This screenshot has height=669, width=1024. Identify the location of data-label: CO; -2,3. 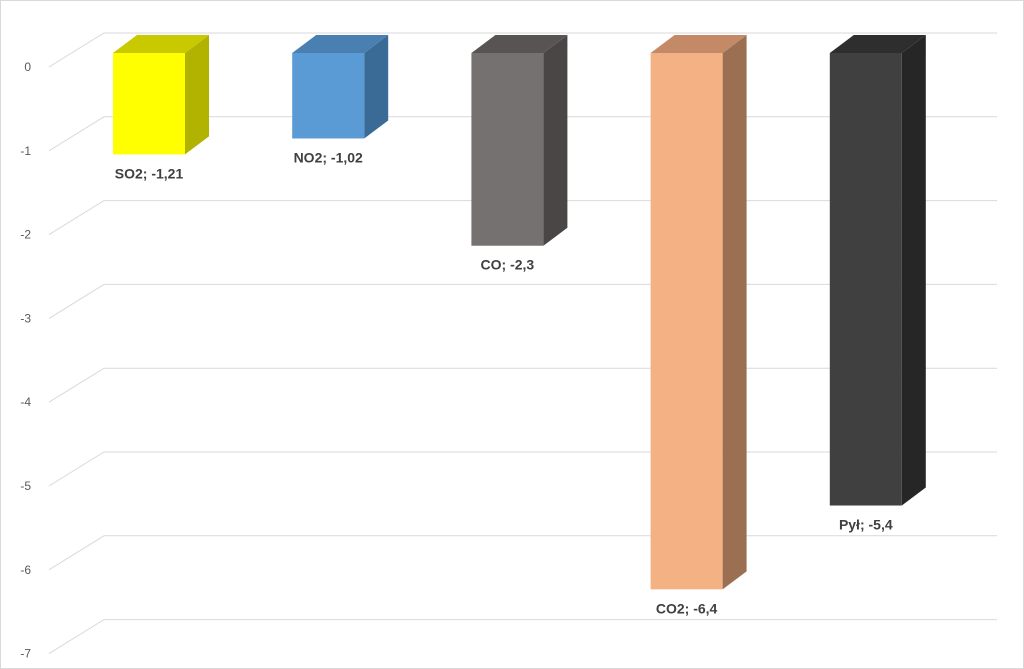
(508, 265).